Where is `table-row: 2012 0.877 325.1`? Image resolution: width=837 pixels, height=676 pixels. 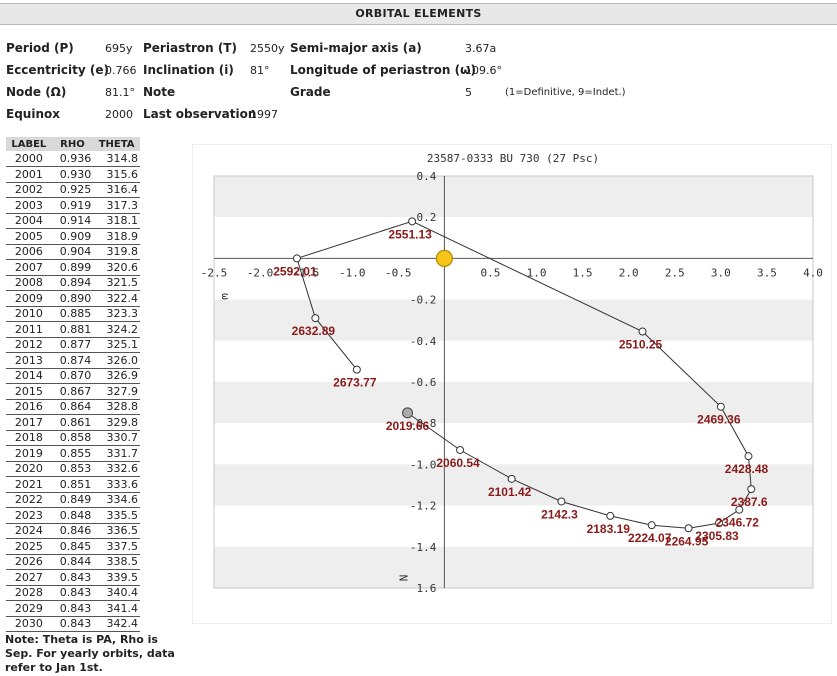 table-row: 2012 0.877 325.1 is located at coordinates (73, 345).